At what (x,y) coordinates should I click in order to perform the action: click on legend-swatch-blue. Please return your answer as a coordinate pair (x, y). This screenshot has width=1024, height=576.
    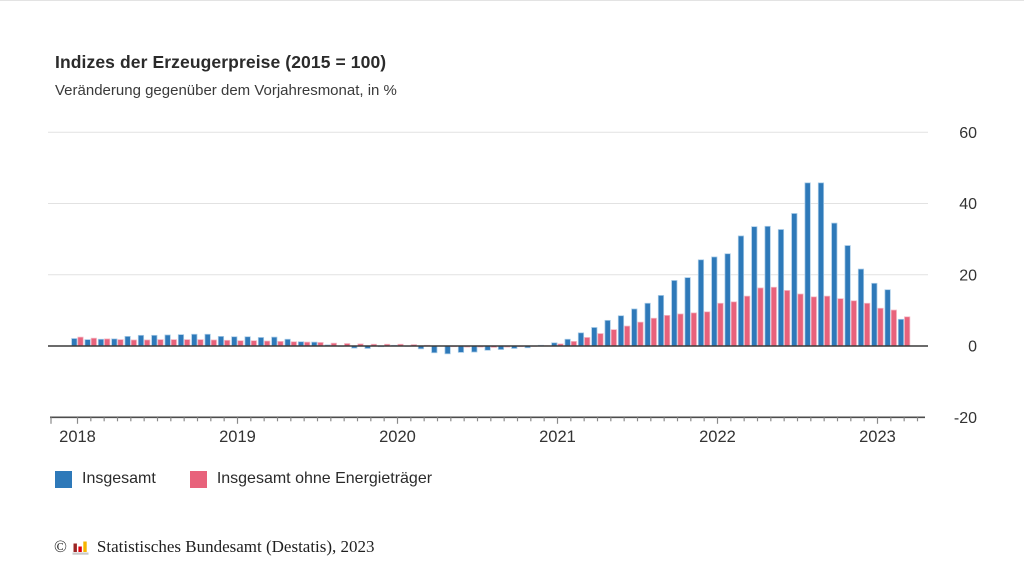
    Looking at the image, I should click on (63, 479).